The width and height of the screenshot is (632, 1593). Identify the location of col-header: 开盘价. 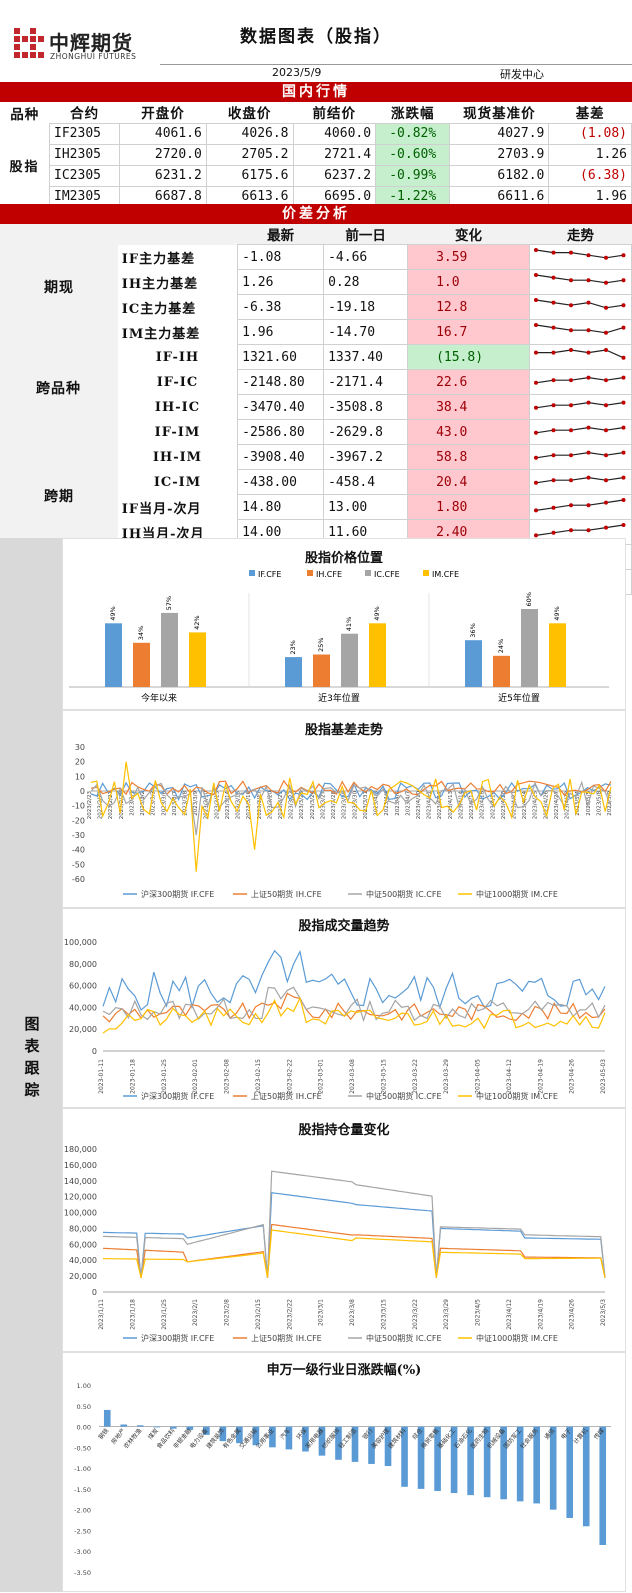
(163, 114).